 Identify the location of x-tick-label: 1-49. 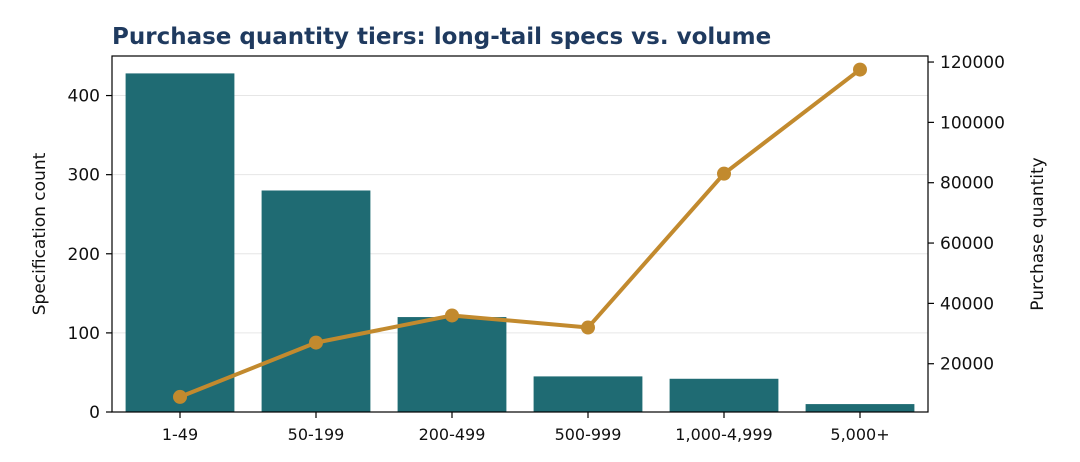
(180, 434).